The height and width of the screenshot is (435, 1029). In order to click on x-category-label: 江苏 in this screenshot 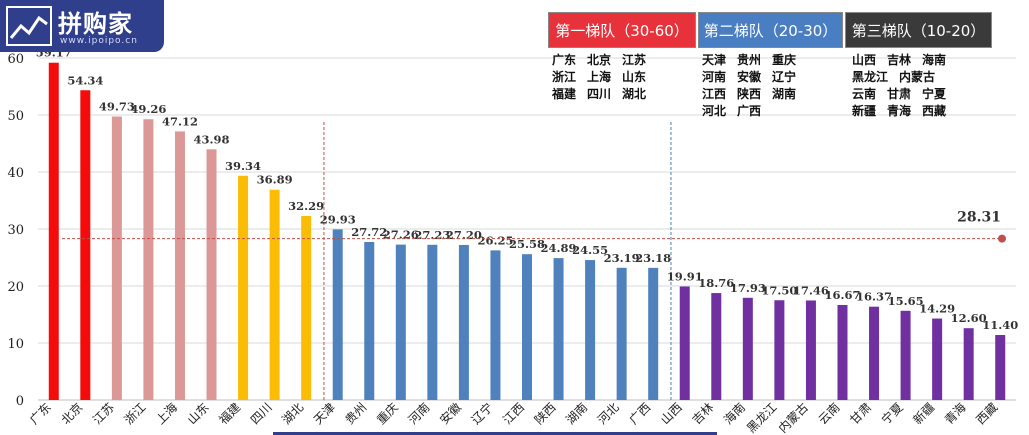, I will do `click(103, 413)`.